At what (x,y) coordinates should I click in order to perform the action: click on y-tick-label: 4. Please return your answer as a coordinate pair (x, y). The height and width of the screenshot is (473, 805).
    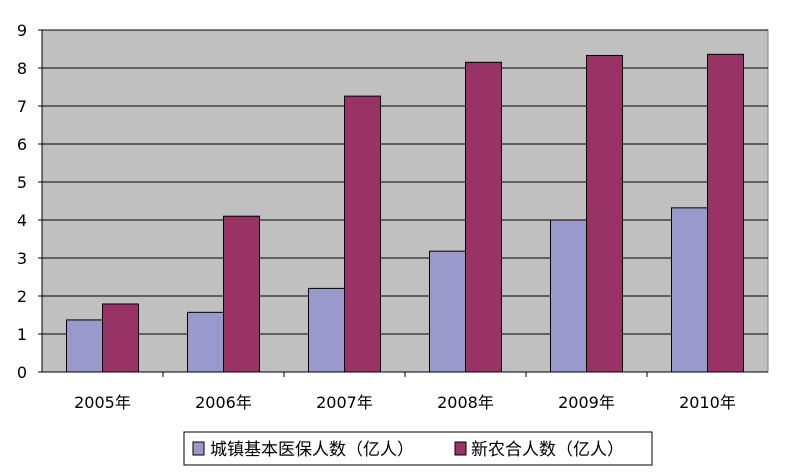
    Looking at the image, I should click on (22, 220).